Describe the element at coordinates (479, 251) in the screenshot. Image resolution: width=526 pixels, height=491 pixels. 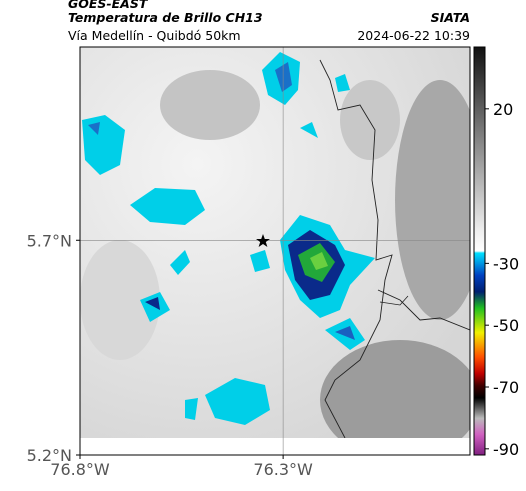
I see `colorbar` at that location.